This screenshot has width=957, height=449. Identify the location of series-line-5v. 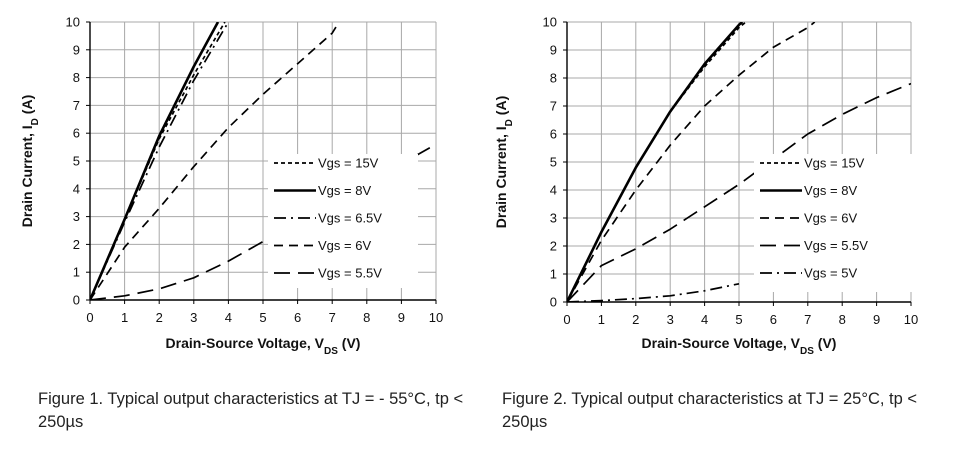
(653, 292).